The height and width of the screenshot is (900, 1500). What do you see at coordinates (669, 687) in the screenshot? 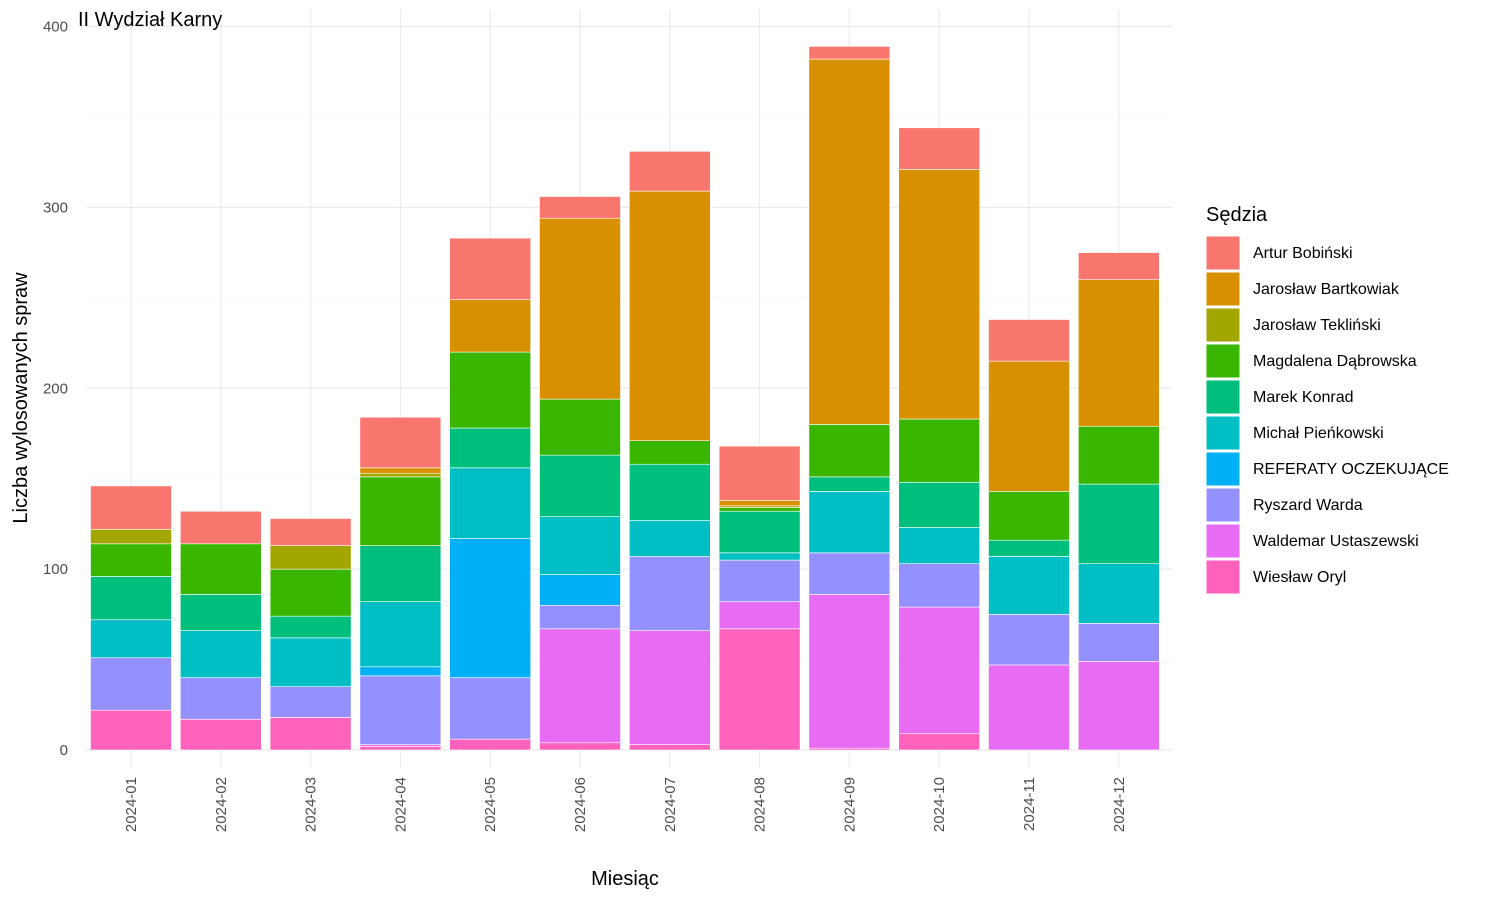
I see `bar-segment: Waldemar Ustaszewski 2024-07: 63` at bounding box center [669, 687].